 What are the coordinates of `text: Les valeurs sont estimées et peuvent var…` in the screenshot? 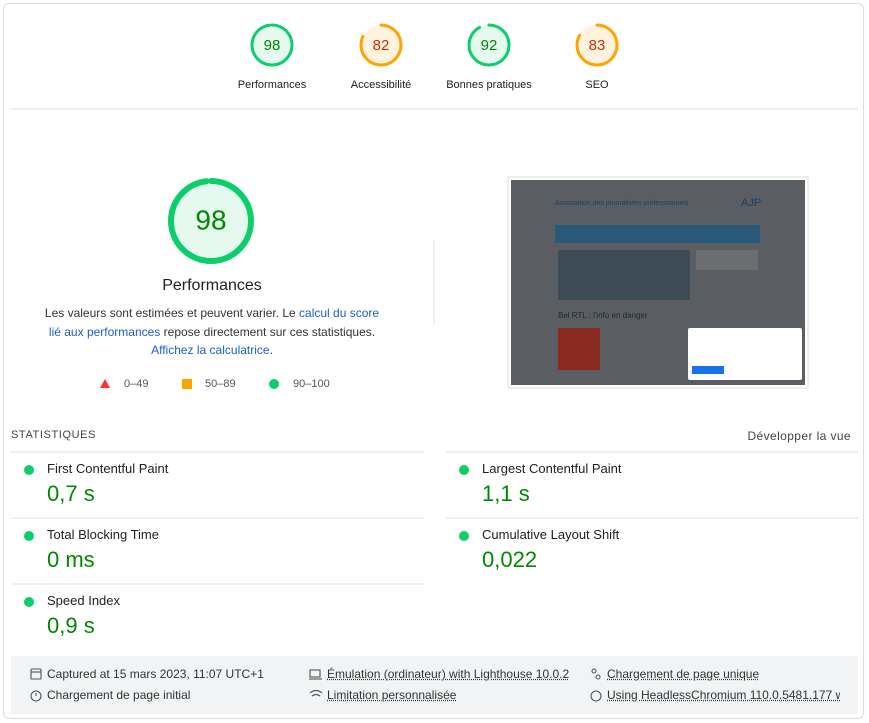 It's located at (172, 313).